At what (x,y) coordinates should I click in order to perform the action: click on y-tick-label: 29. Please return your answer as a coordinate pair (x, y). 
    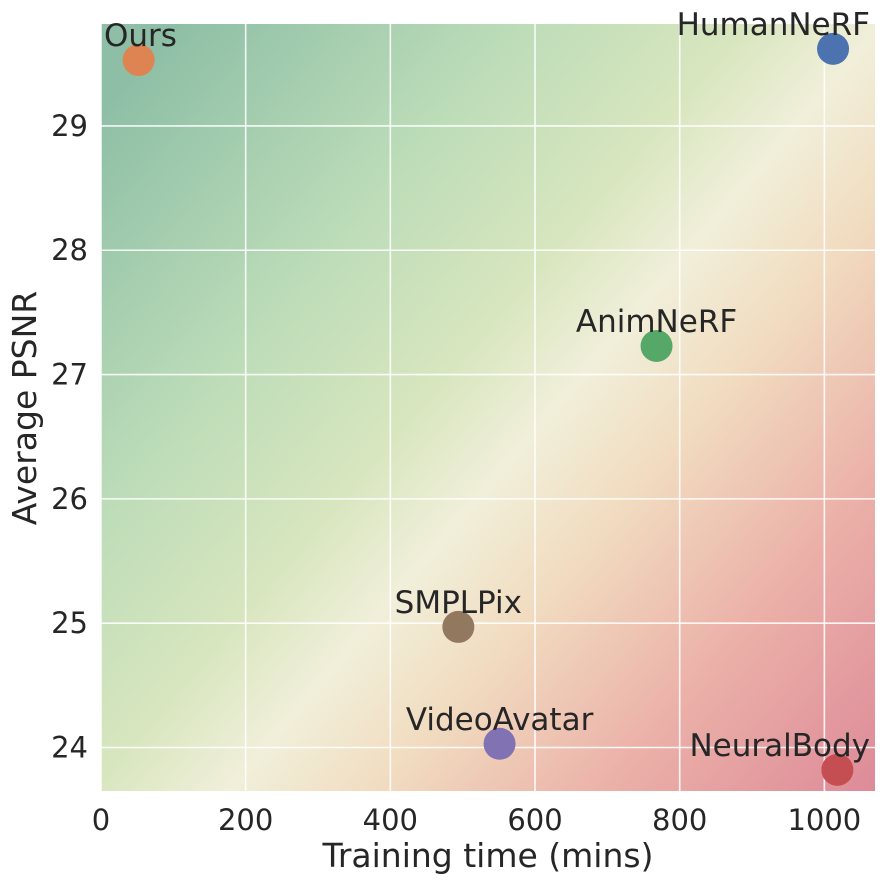
    Looking at the image, I should click on (69, 126).